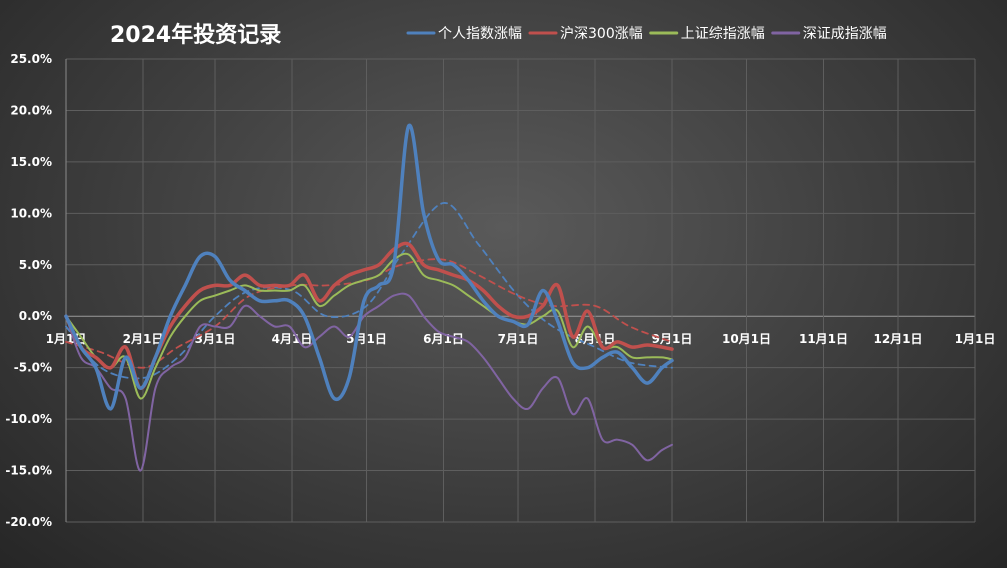 This screenshot has height=568, width=1007. What do you see at coordinates (292, 339) in the screenshot?
I see `x-tick-label: 4月1日` at bounding box center [292, 339].